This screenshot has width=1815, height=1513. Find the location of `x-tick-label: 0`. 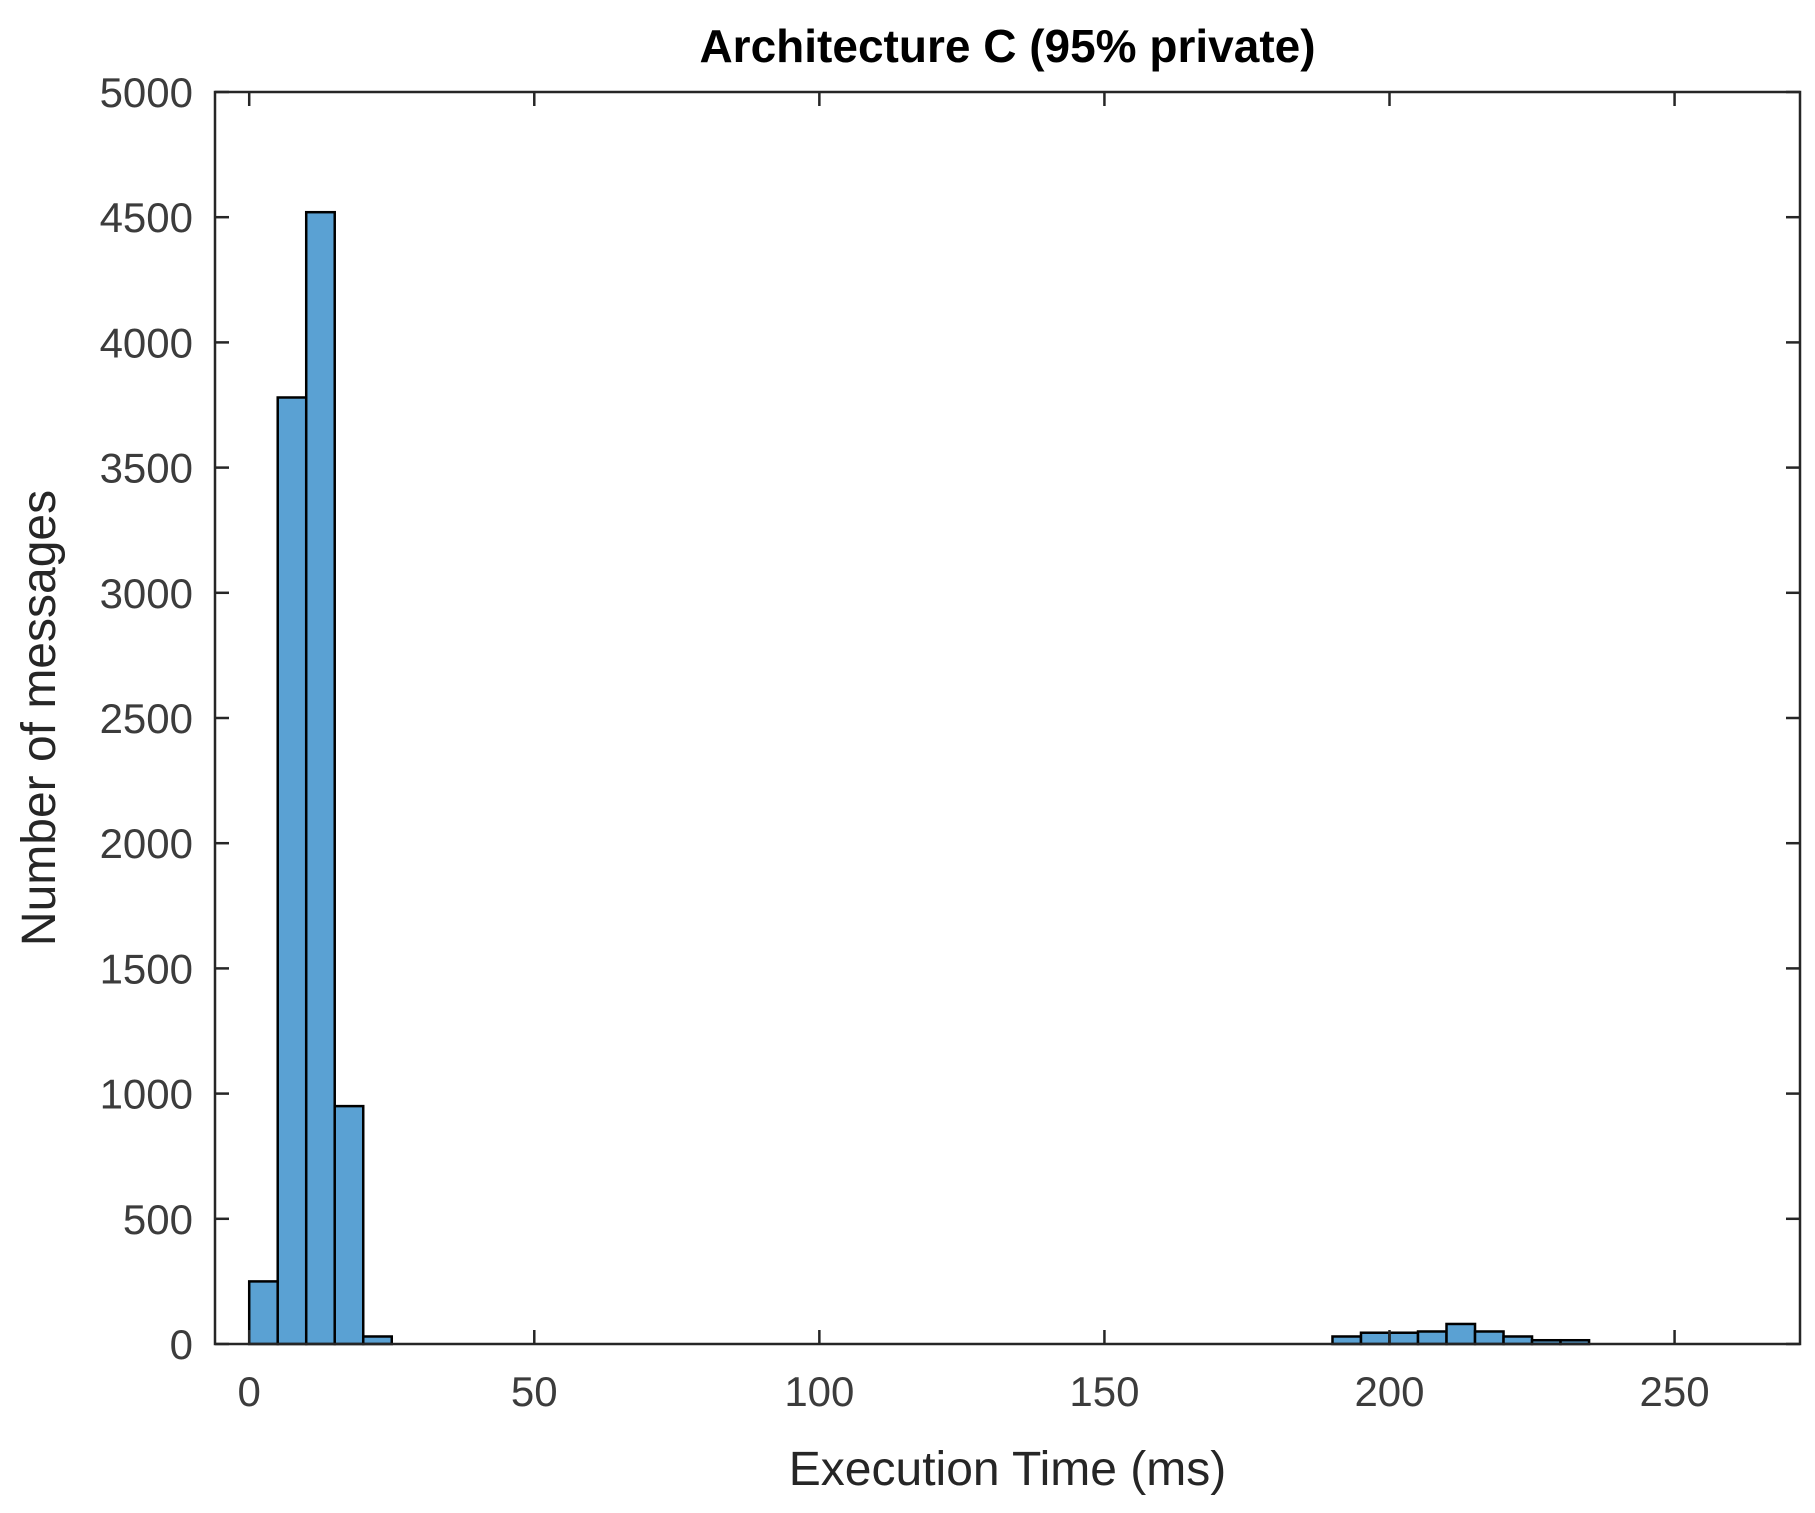

x-tick-label: 0 is located at coordinates (249, 1391).